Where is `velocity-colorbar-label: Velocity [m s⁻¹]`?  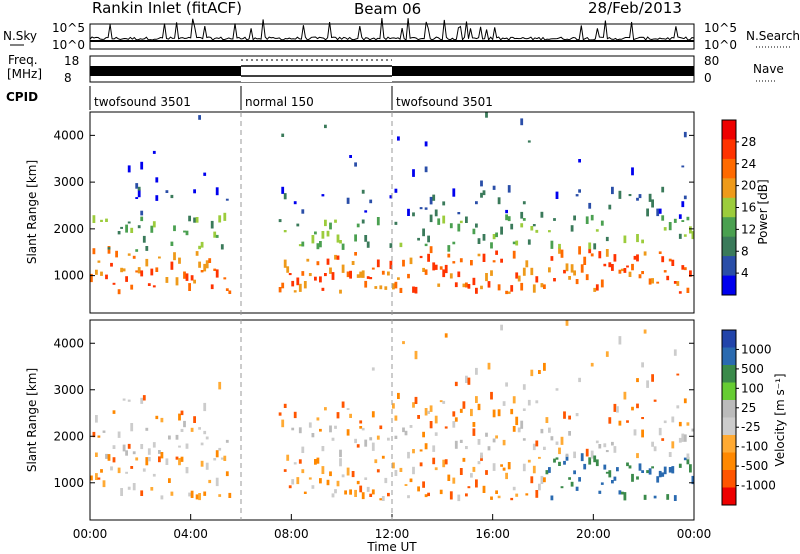
velocity-colorbar-label: Velocity [m s⁻¹] is located at coordinates (780, 419).